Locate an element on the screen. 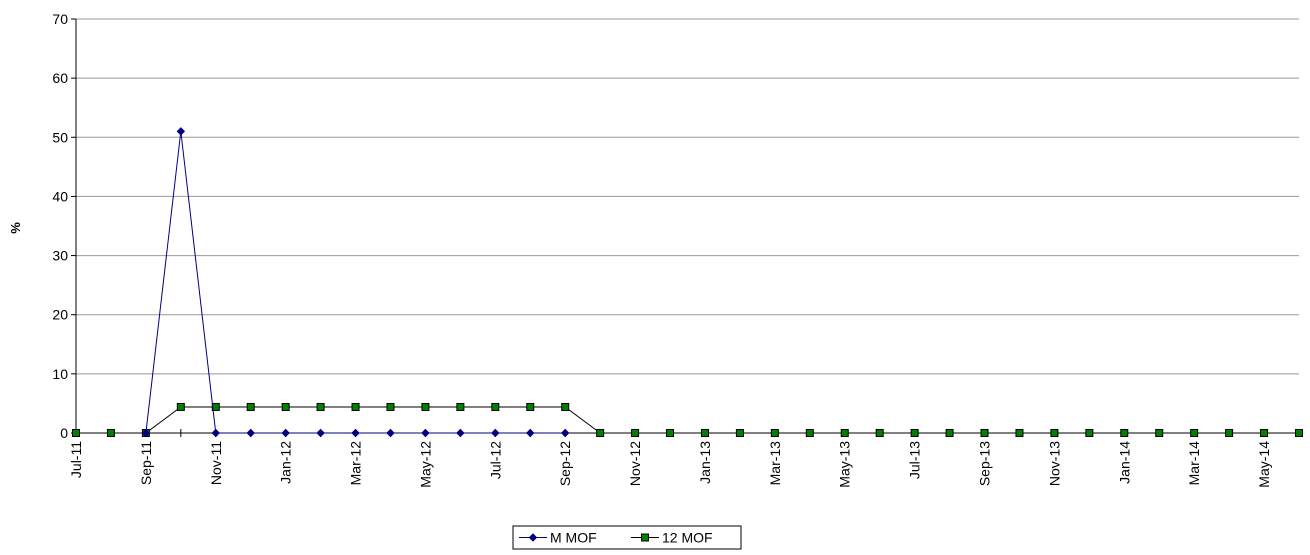 Image resolution: width=1310 pixels, height=555 pixels. x-tick-label: Jul-13 is located at coordinates (915, 460).